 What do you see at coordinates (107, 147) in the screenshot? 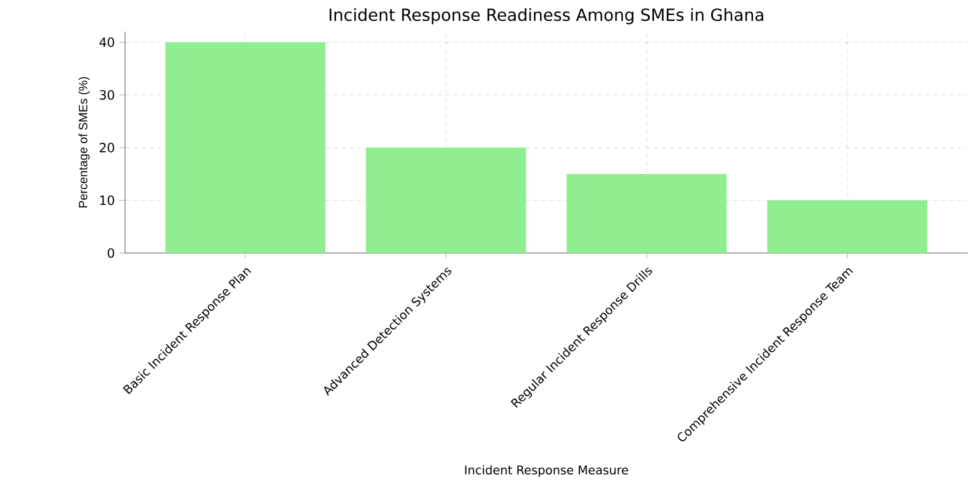
I see `y-tick-label: 20` at bounding box center [107, 147].